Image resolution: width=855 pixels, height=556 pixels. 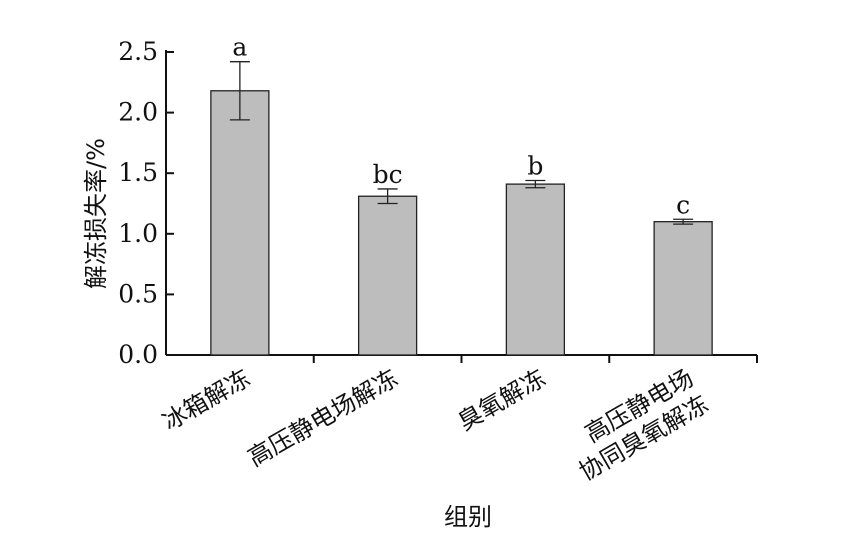 I want to click on x-category-label: 高压静电场协同臭氧解冻, so click(x=636, y=425).